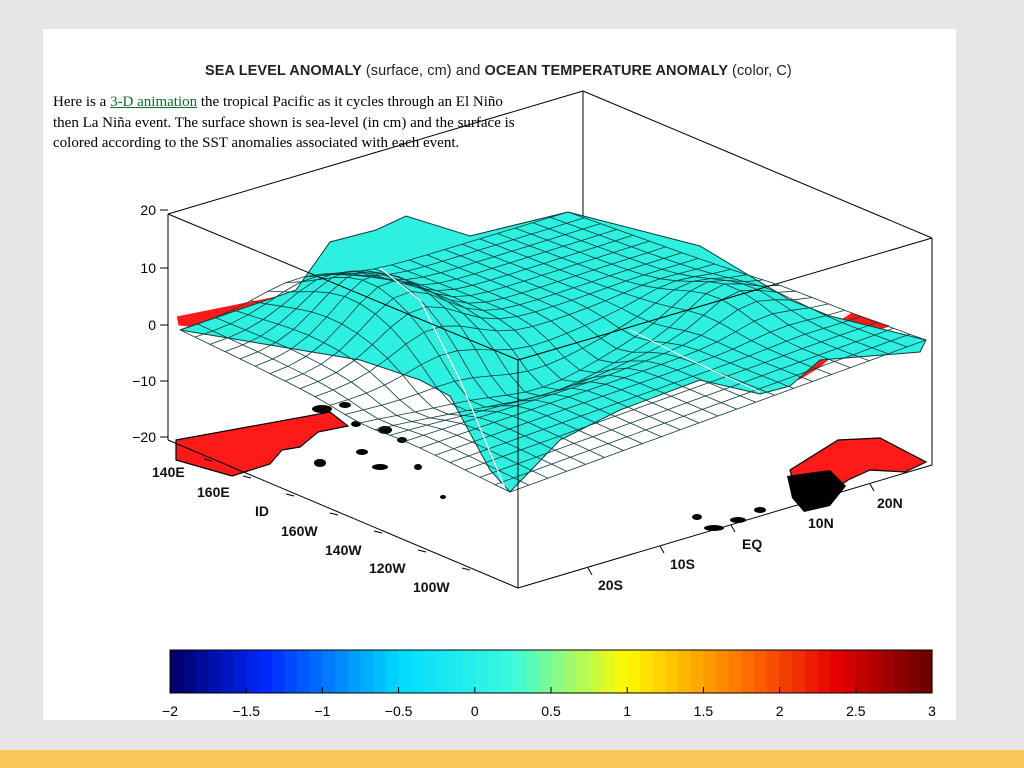 The width and height of the screenshot is (1024, 768). I want to click on lon-tick: 160E, so click(213, 492).